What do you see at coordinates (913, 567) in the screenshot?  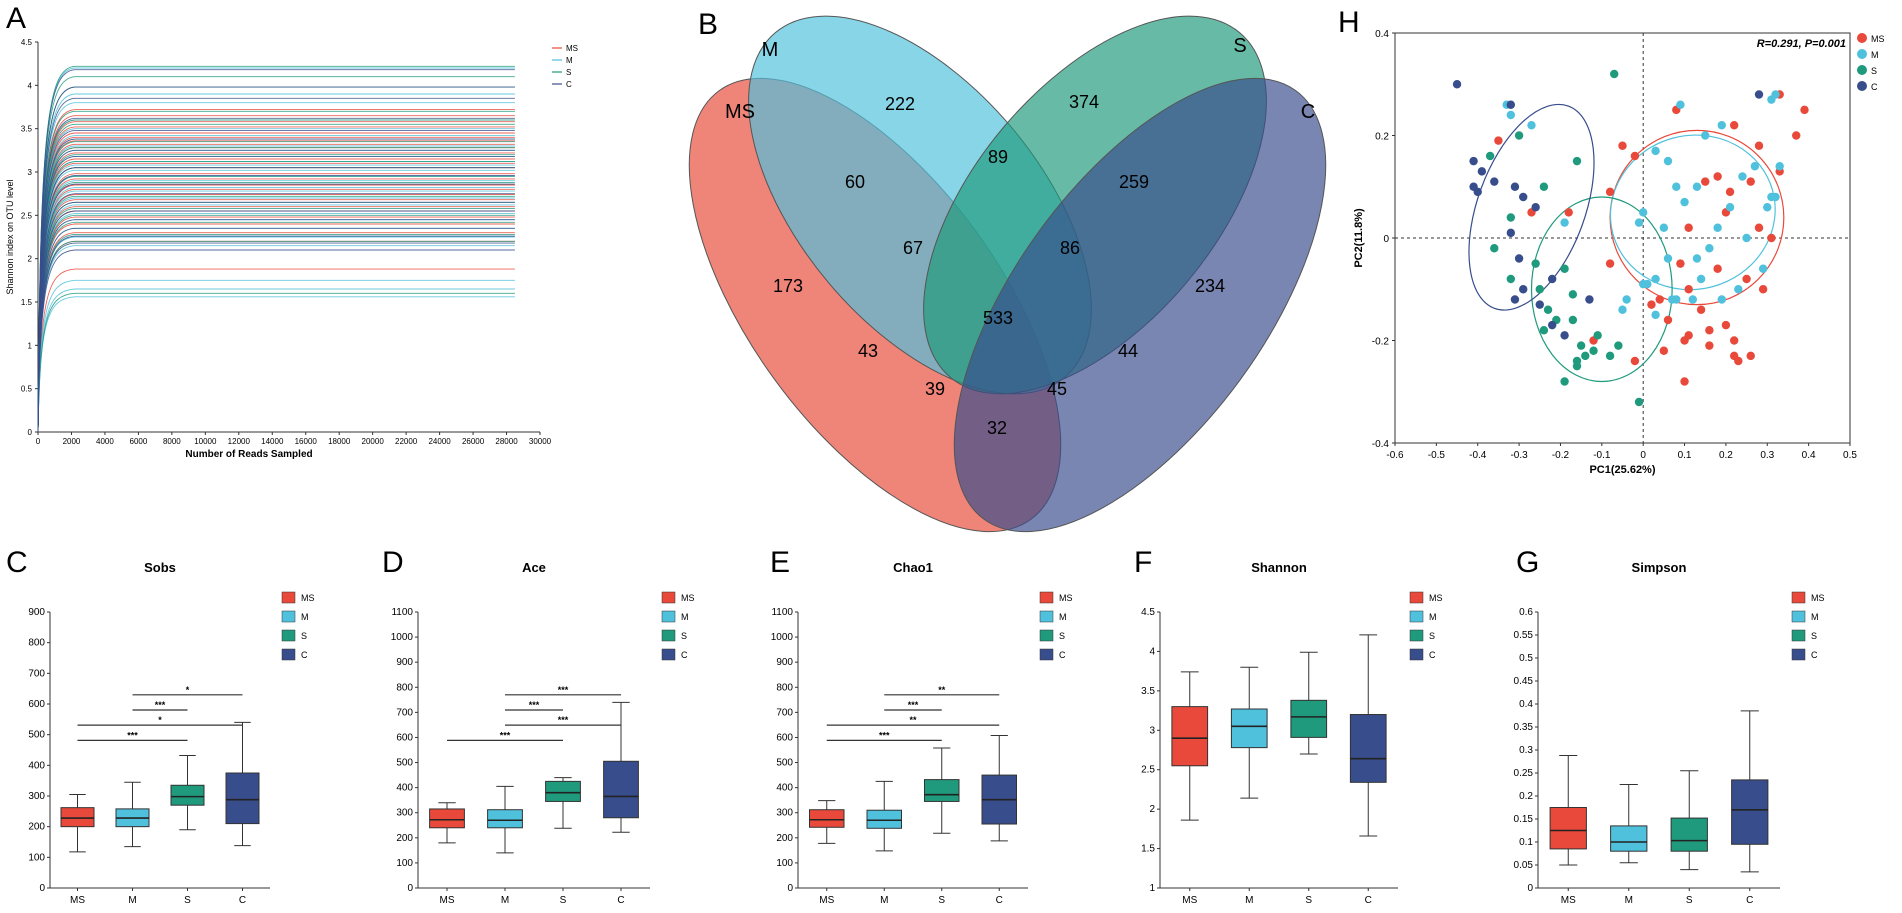 I see `chart-title: Chao1` at bounding box center [913, 567].